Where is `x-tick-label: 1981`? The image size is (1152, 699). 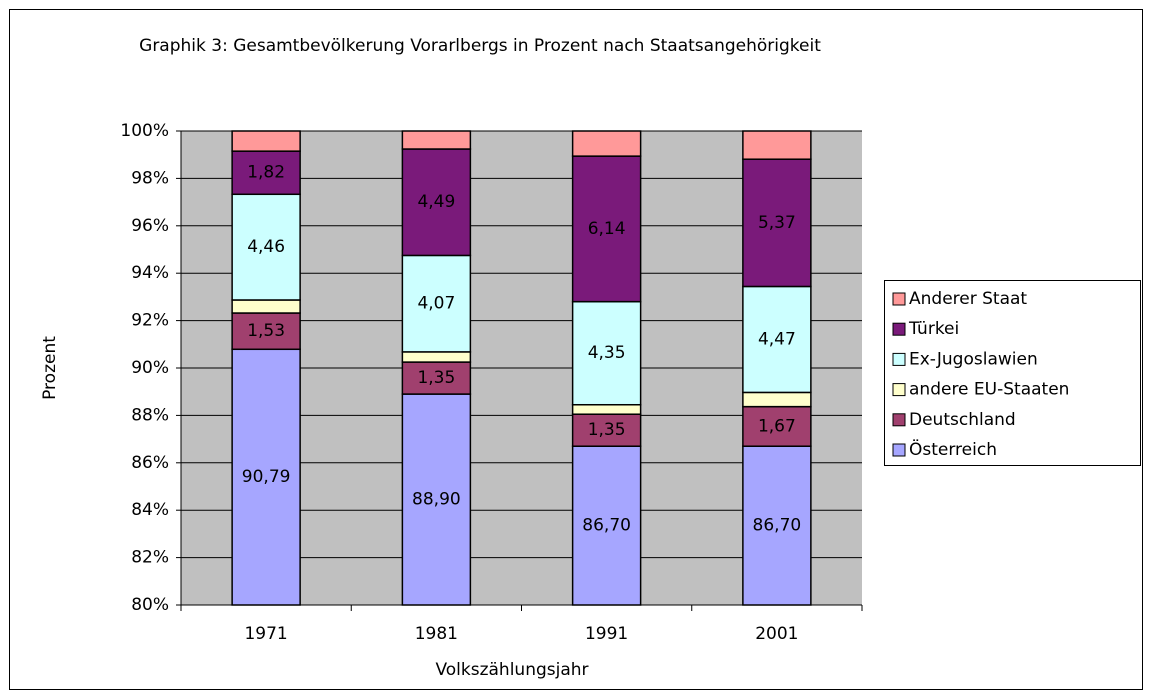
x-tick-label: 1981 is located at coordinates (436, 634).